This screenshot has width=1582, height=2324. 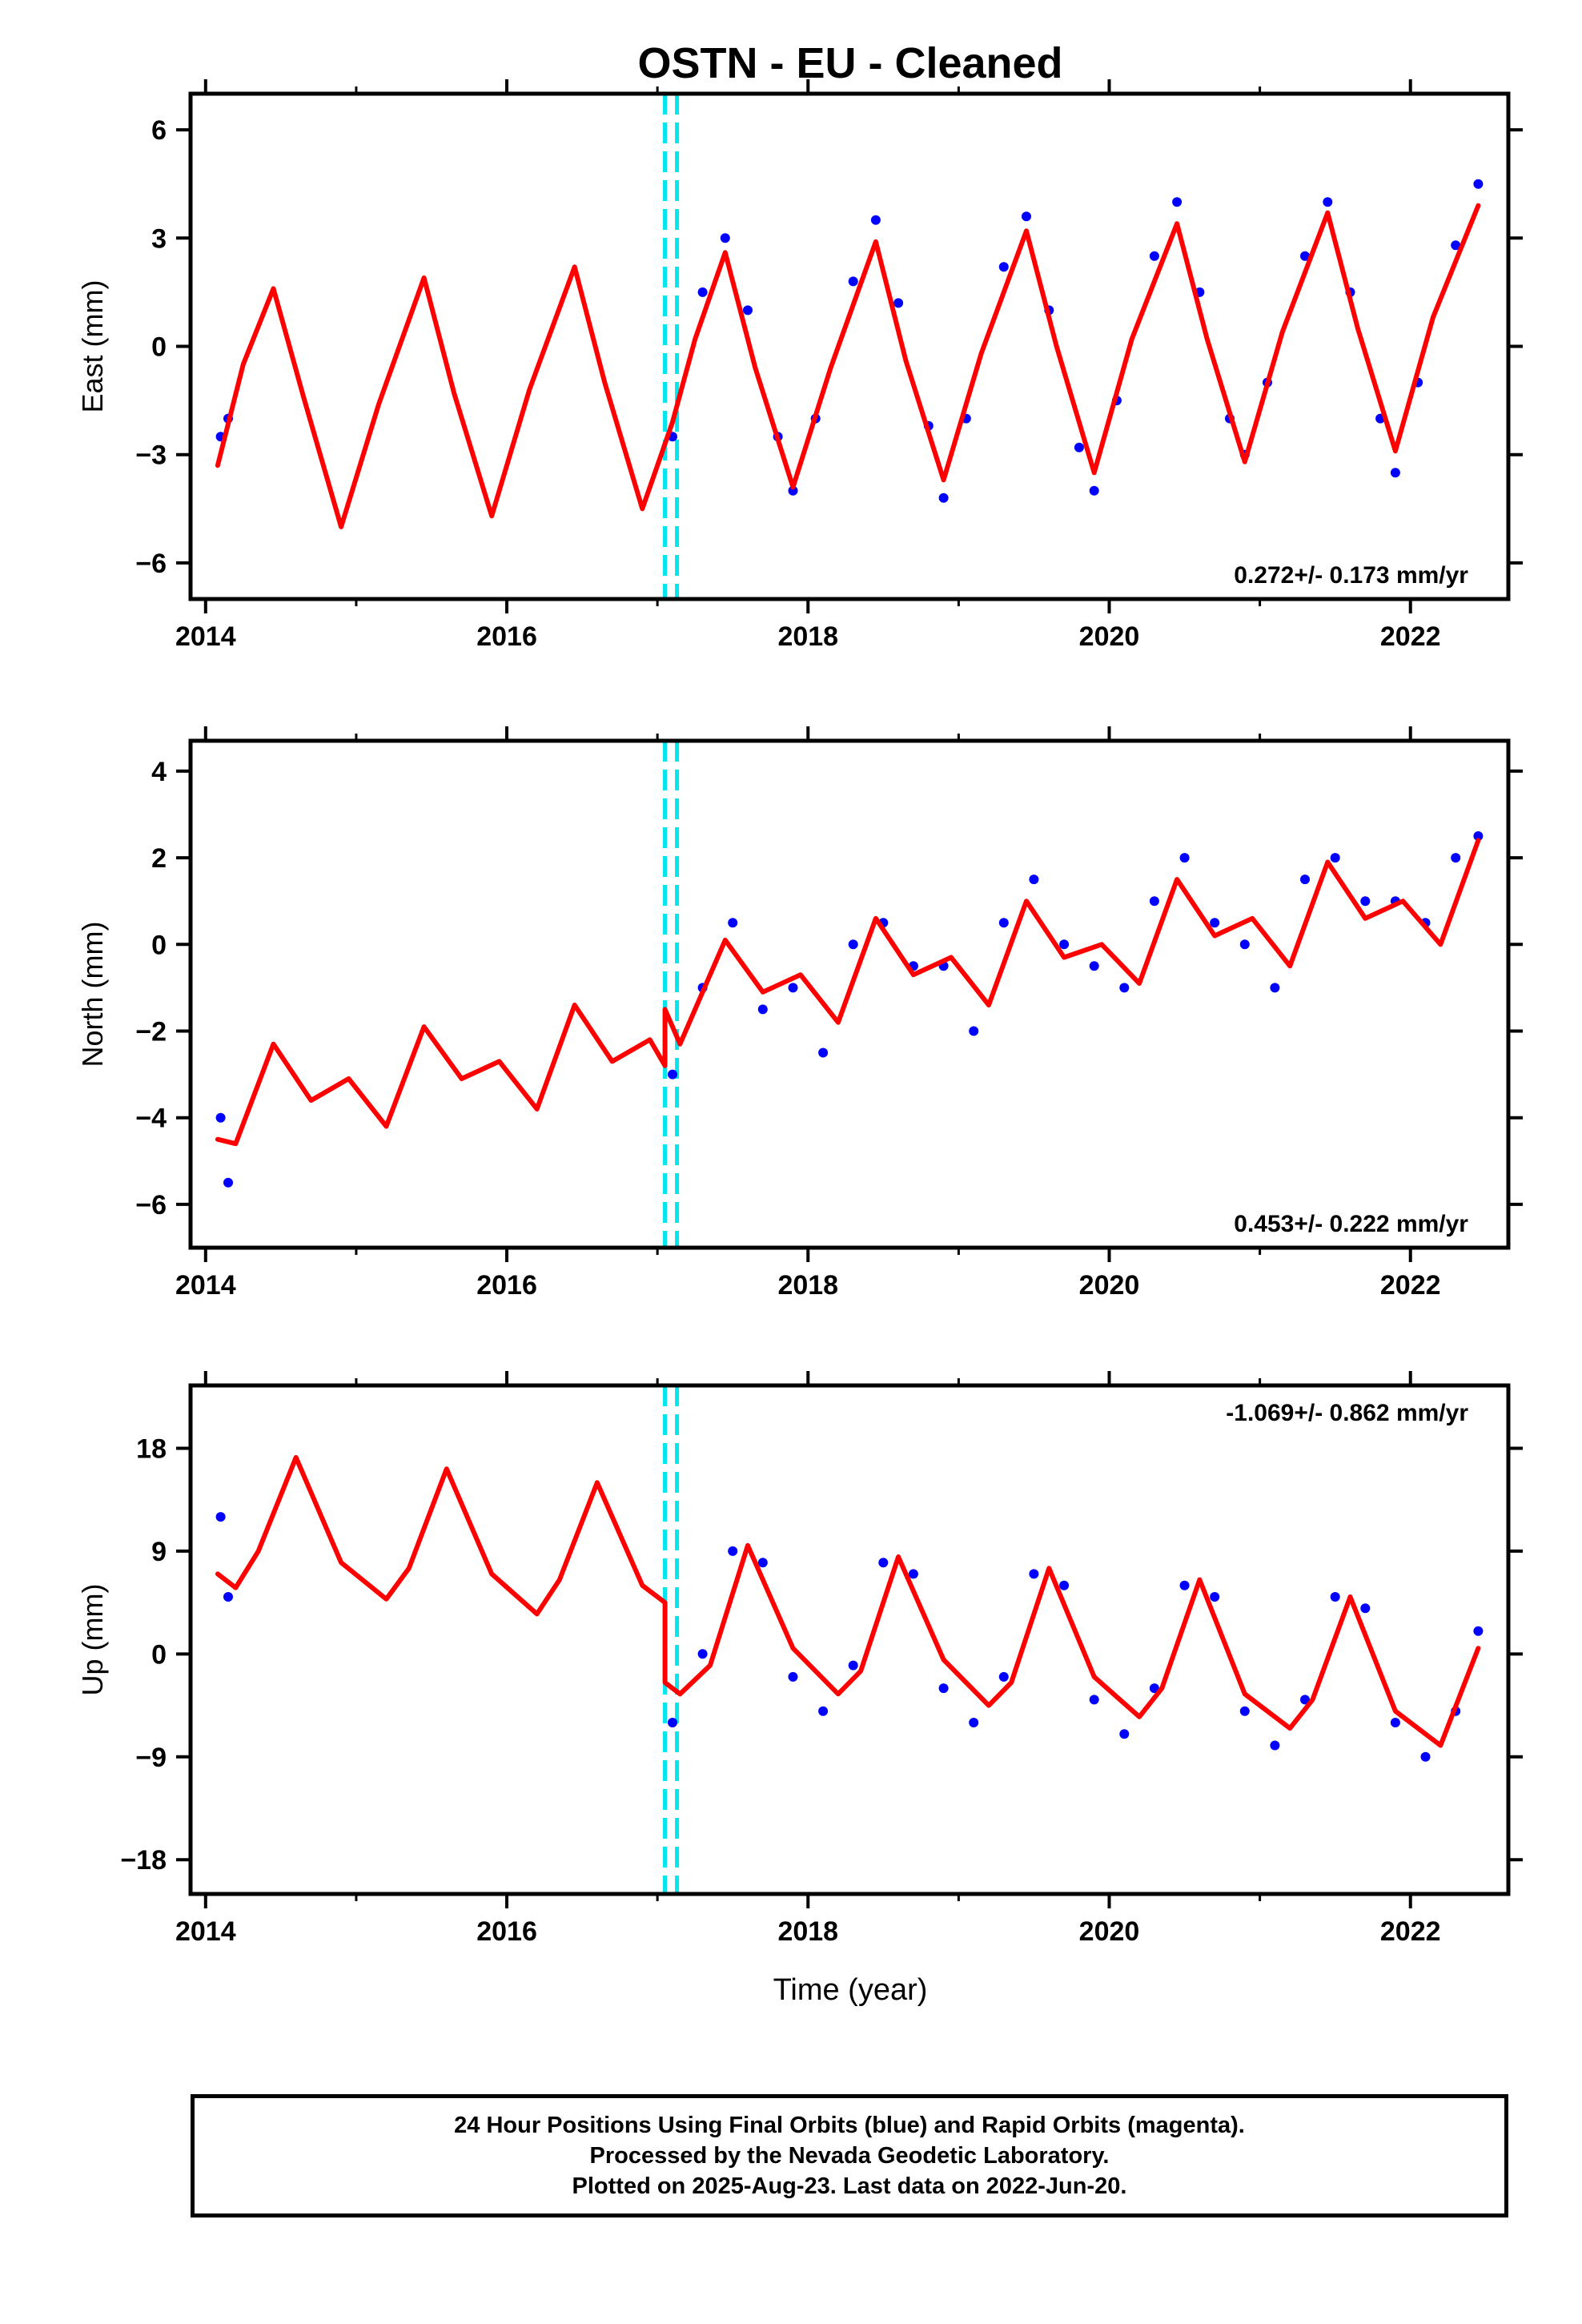 What do you see at coordinates (159, 239) in the screenshot?
I see `east-ytick-label-3: 3` at bounding box center [159, 239].